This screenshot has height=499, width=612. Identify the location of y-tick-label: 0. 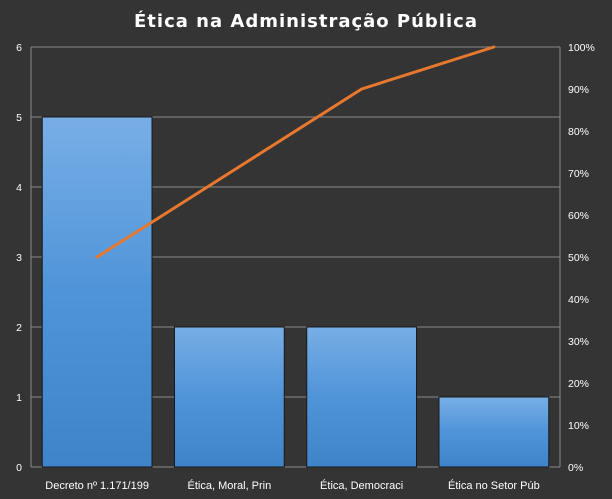
(19, 468).